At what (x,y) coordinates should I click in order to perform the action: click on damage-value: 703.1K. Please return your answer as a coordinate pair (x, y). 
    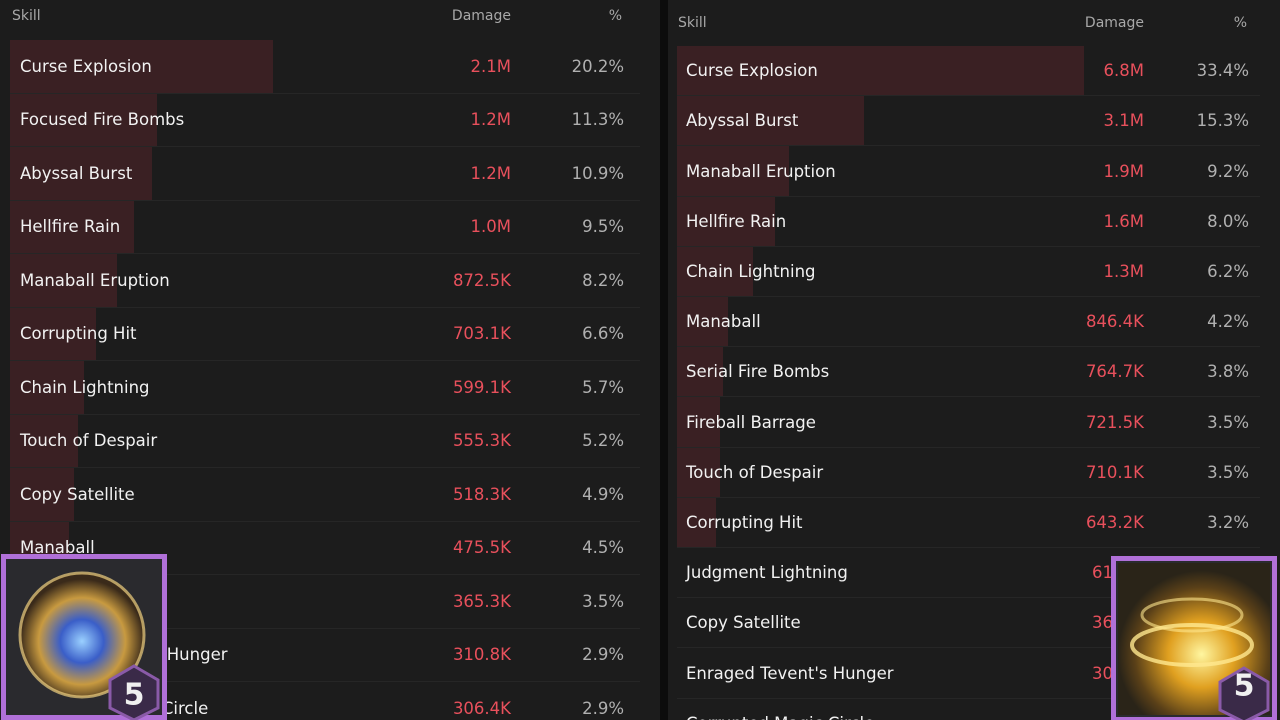
    Looking at the image, I should click on (481, 334).